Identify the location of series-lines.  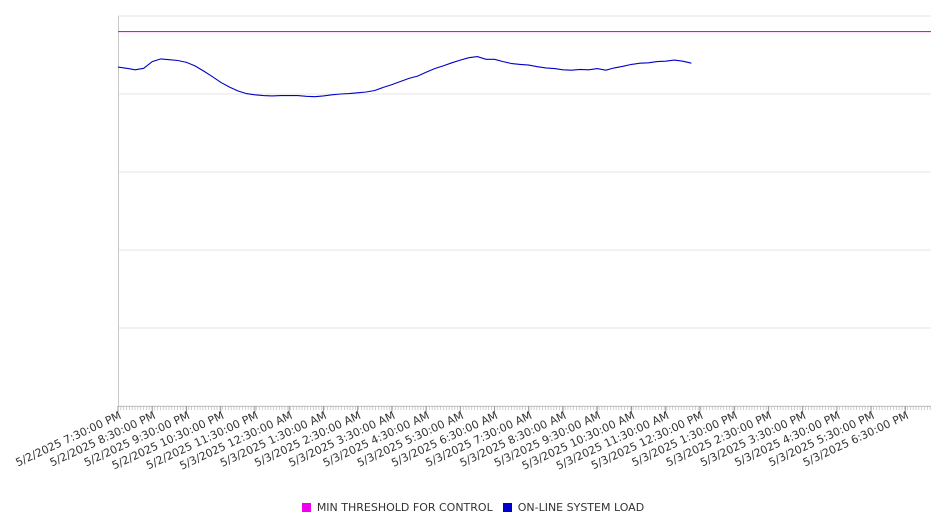
(524, 64).